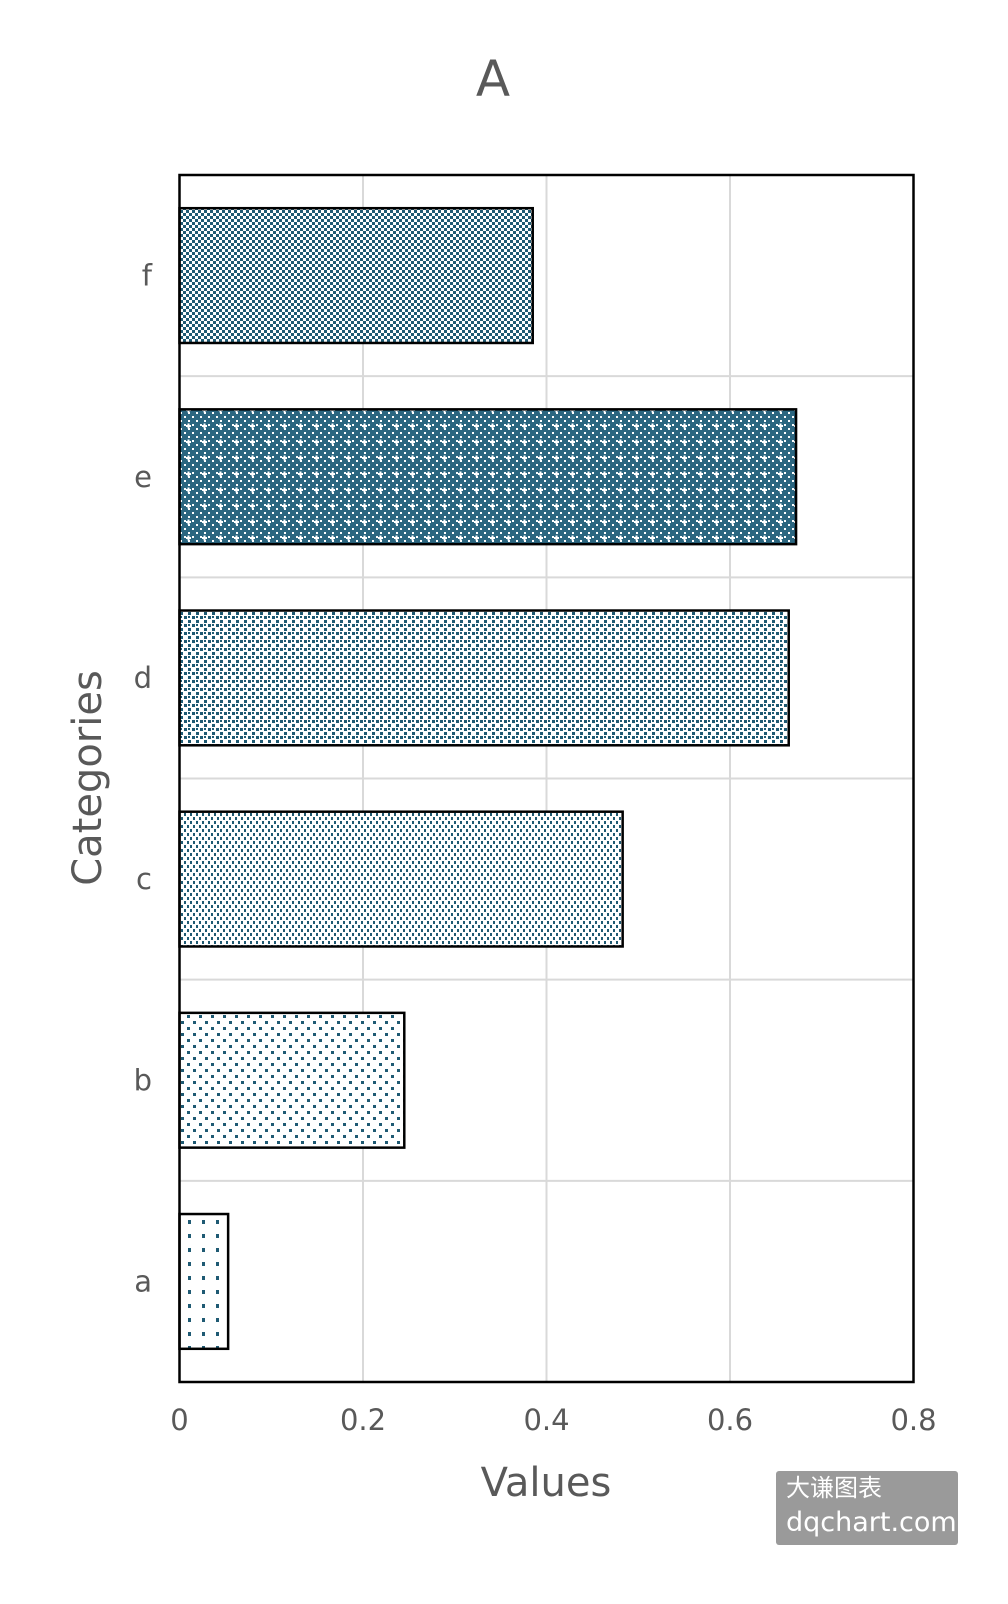 This screenshot has width=1008, height=1604. What do you see at coordinates (292, 1080) in the screenshot?
I see `bar-b` at bounding box center [292, 1080].